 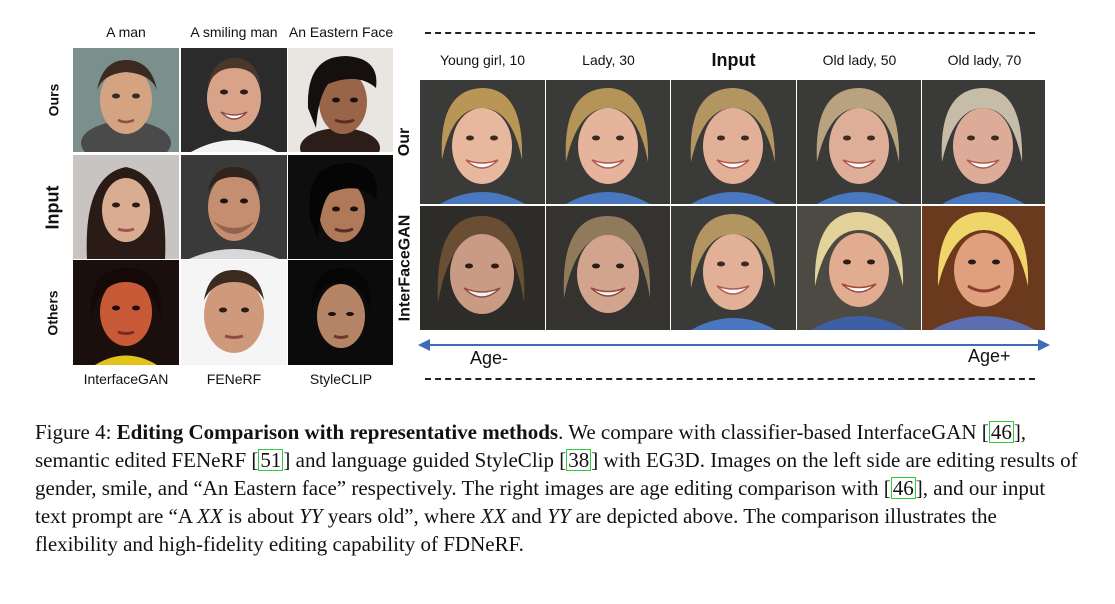 I want to click on age-label-young-girl: Young girl, 10, so click(x=482, y=60).